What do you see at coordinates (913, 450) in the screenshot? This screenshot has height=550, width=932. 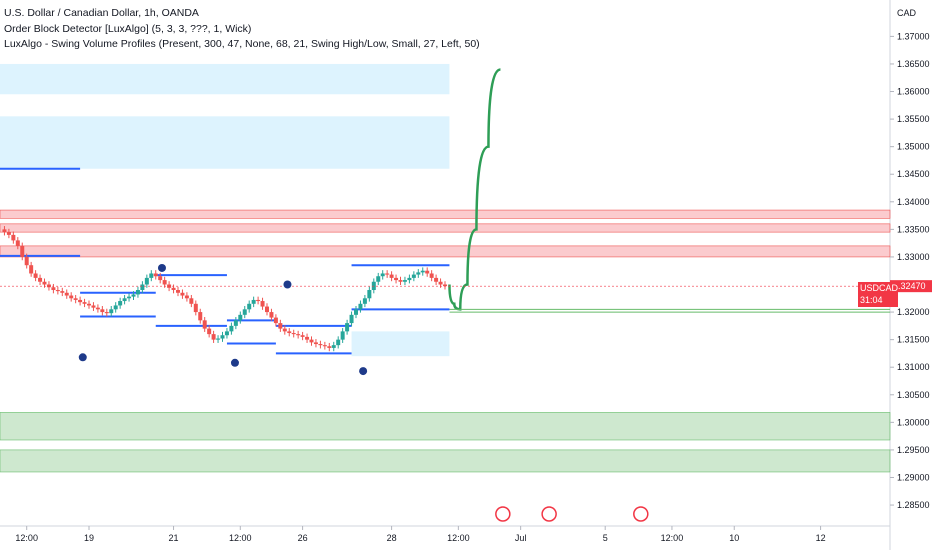 I see `y-tick-label: 1.29500` at bounding box center [913, 450].